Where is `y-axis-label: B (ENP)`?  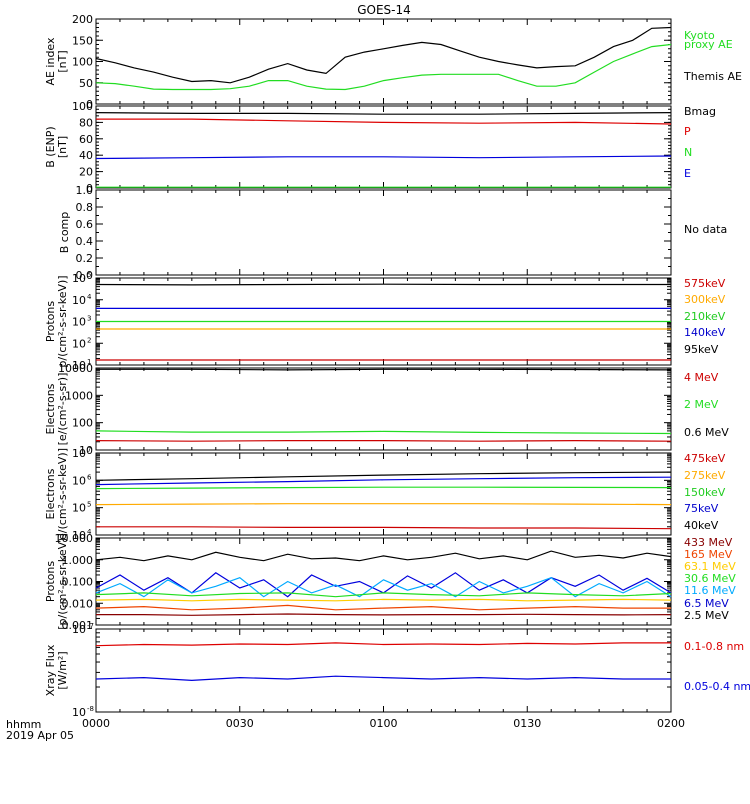 y-axis-label: B (ENP) is located at coordinates (50, 146).